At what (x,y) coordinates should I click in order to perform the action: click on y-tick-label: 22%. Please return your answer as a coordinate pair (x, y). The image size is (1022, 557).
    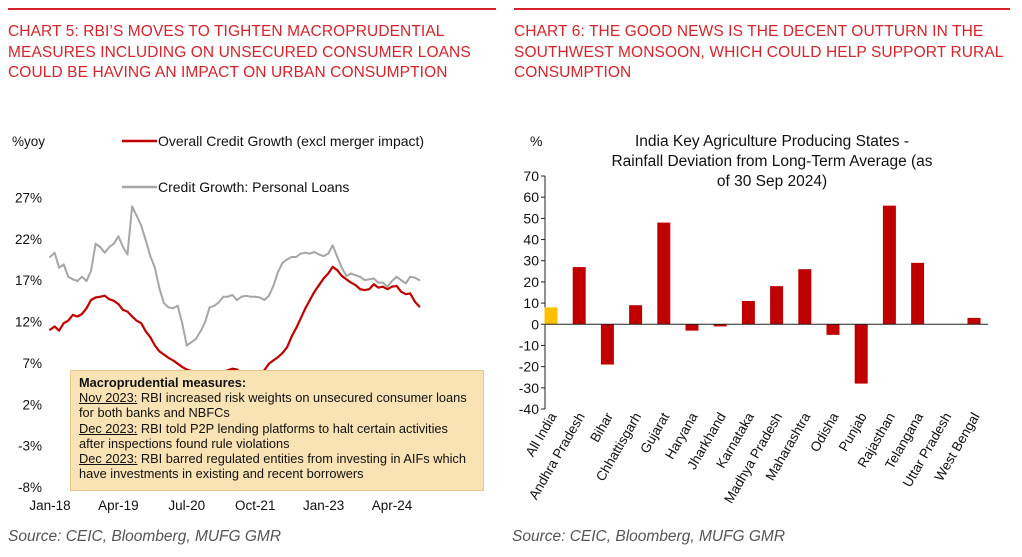
    Looking at the image, I should click on (28, 239).